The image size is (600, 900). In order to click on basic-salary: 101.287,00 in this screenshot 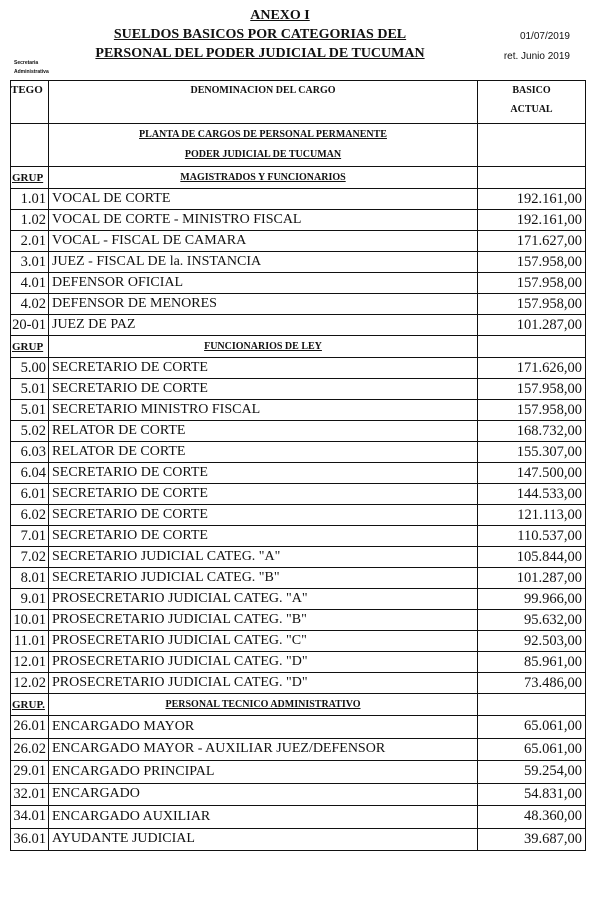, I will do `click(531, 578)`.